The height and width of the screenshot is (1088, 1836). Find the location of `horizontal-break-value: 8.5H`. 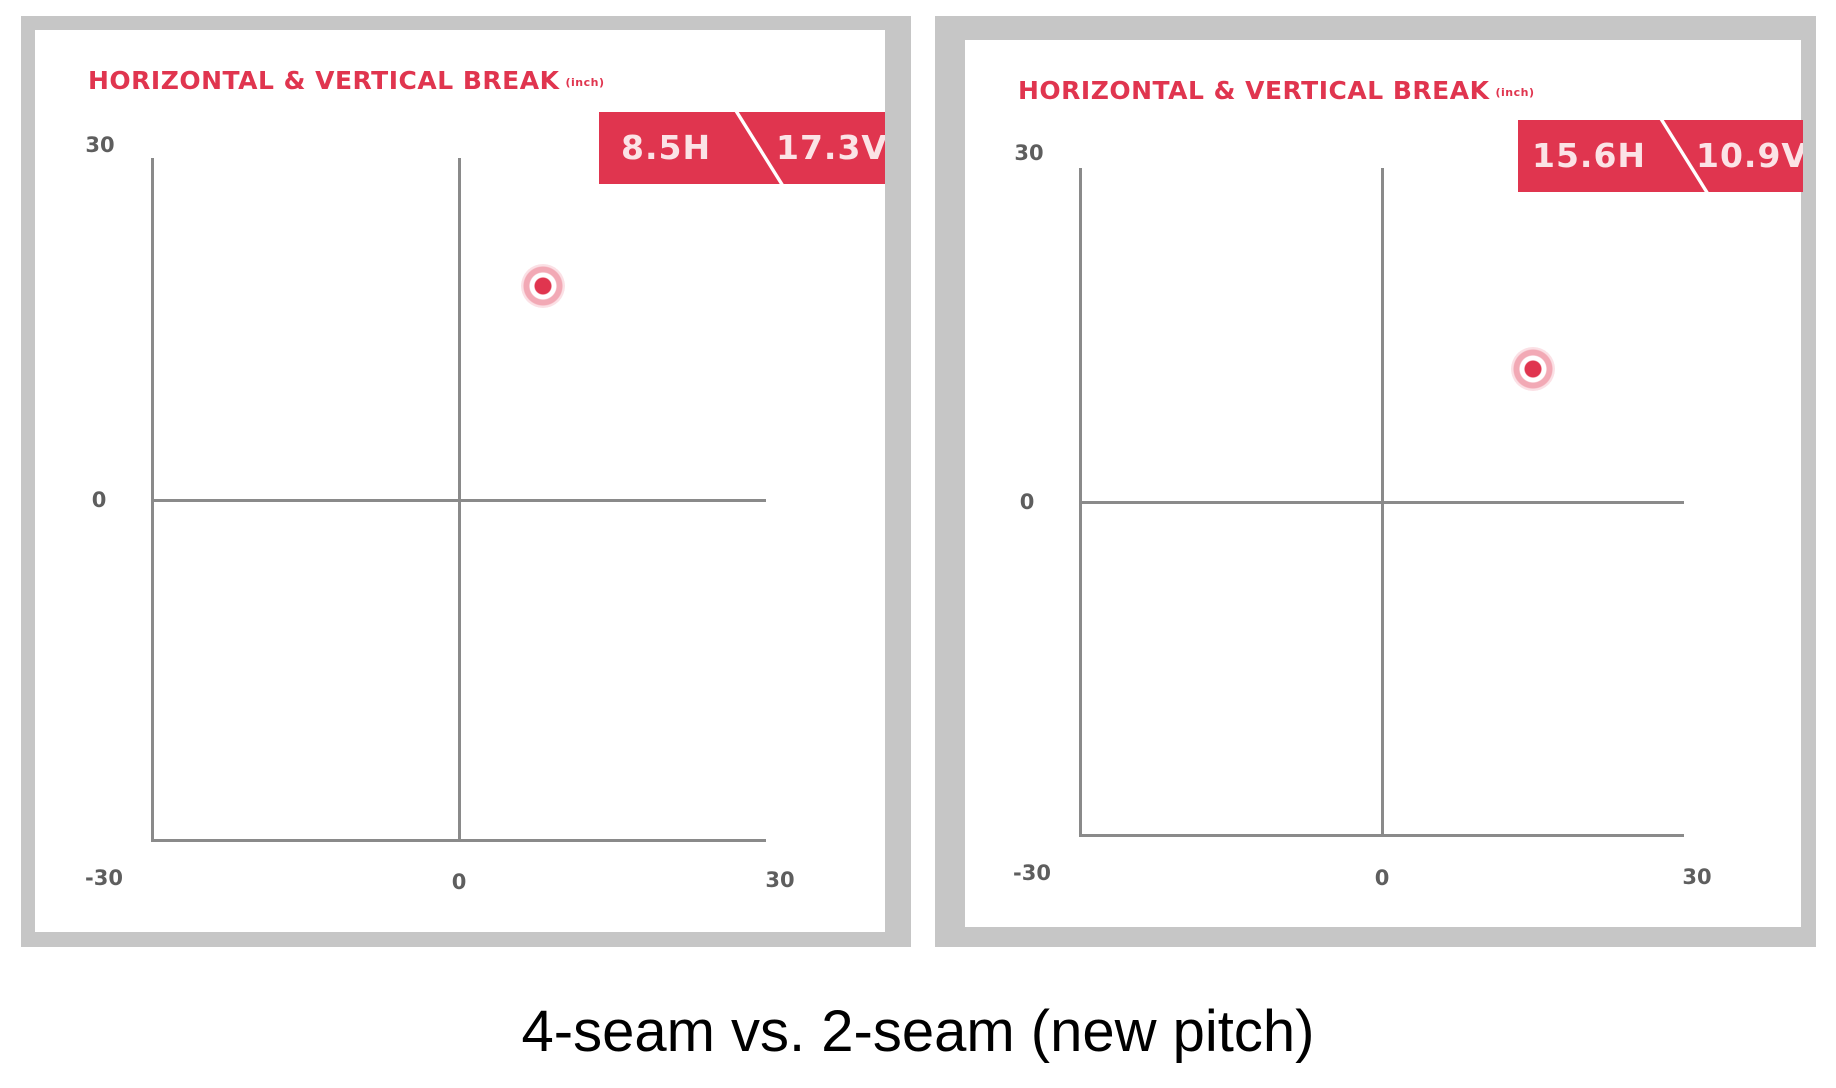

horizontal-break-value: 8.5H is located at coordinates (666, 147).